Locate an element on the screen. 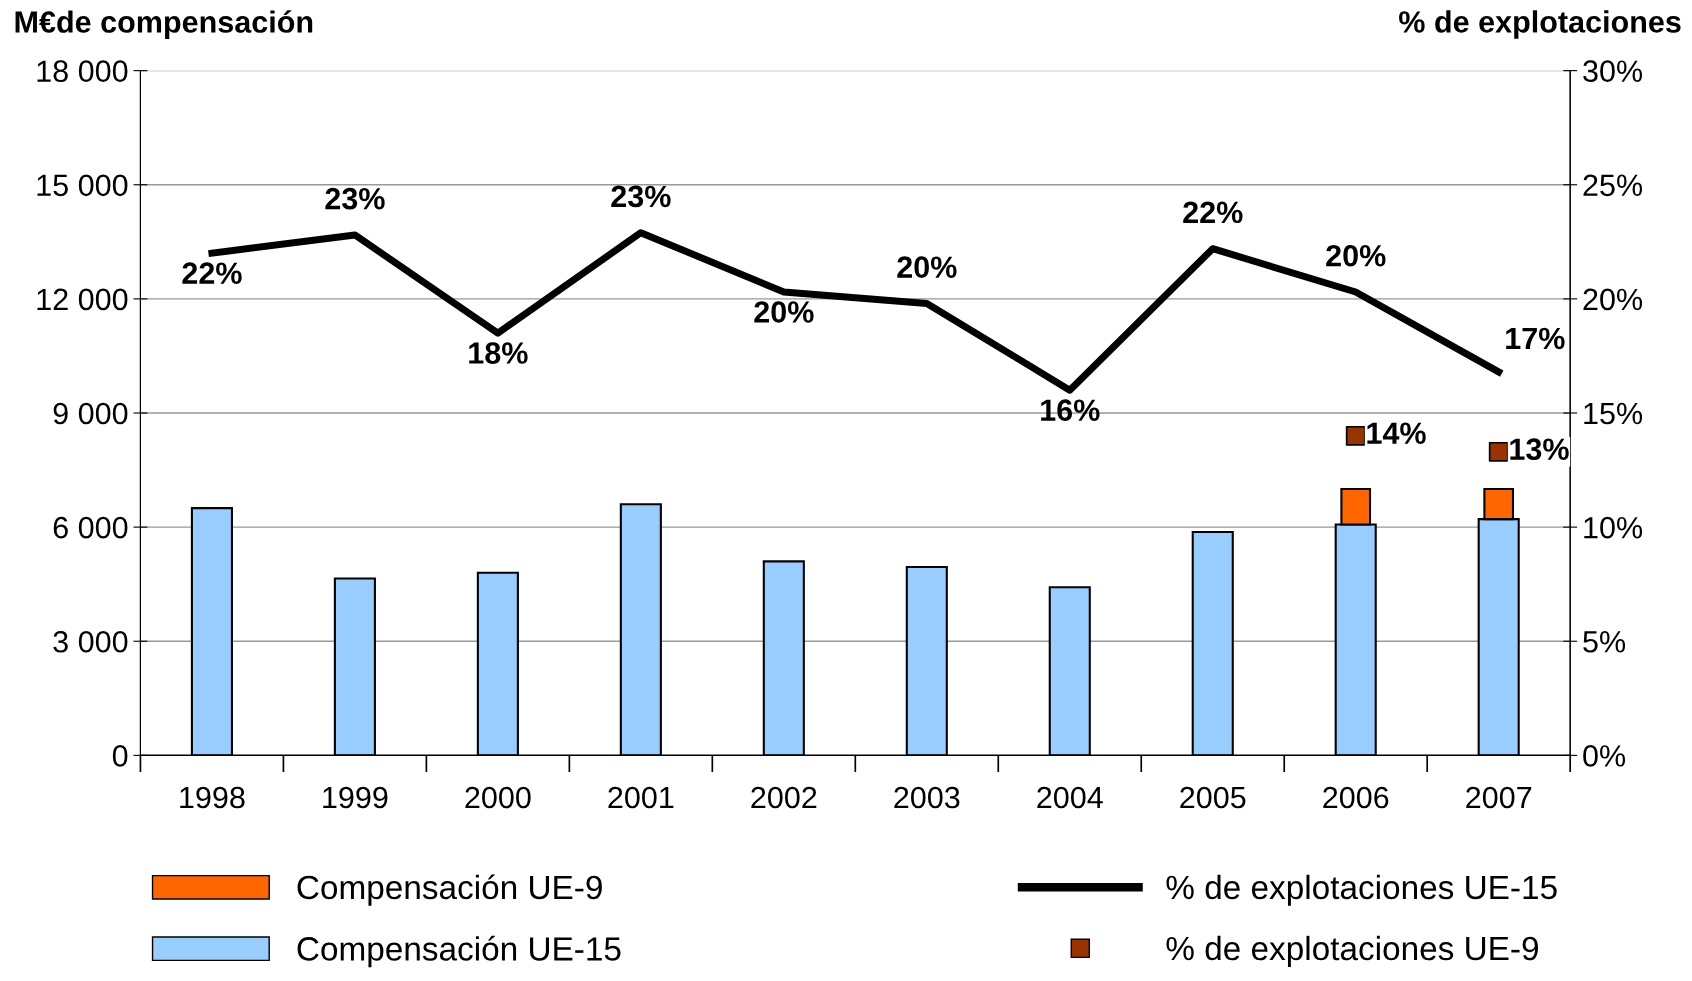 This screenshot has height=981, width=1692. x-tick-label: 1998 is located at coordinates (212, 797).